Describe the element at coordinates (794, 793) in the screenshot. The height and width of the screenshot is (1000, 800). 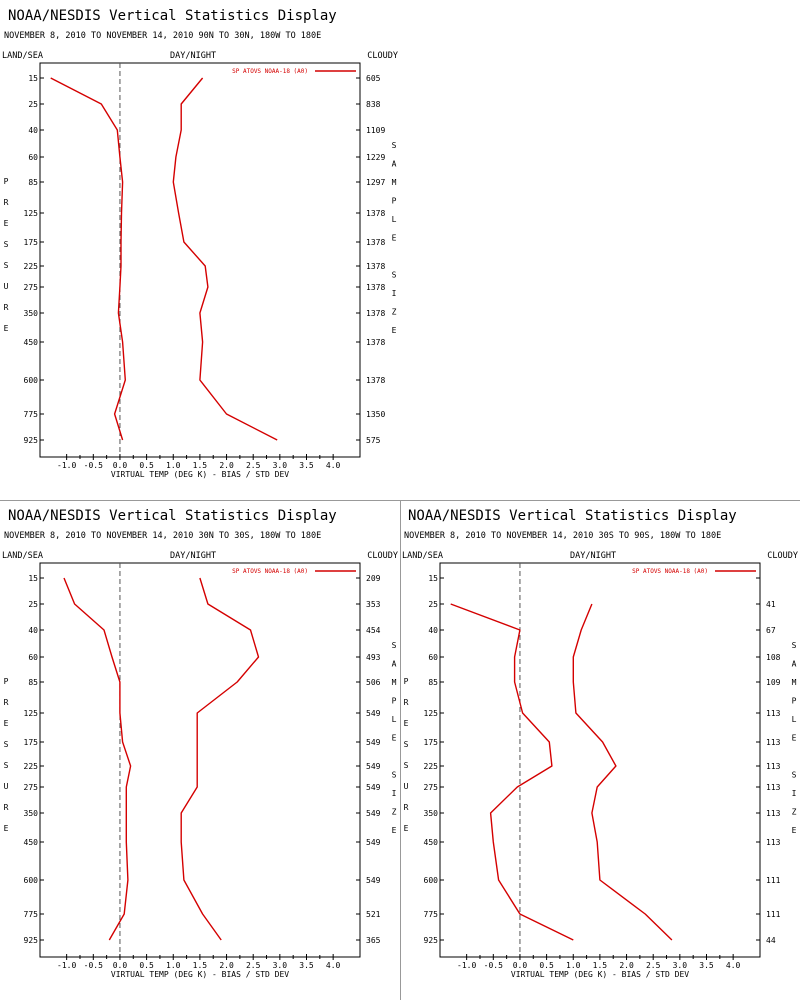
I see `y2-axis-letter: I` at that location.